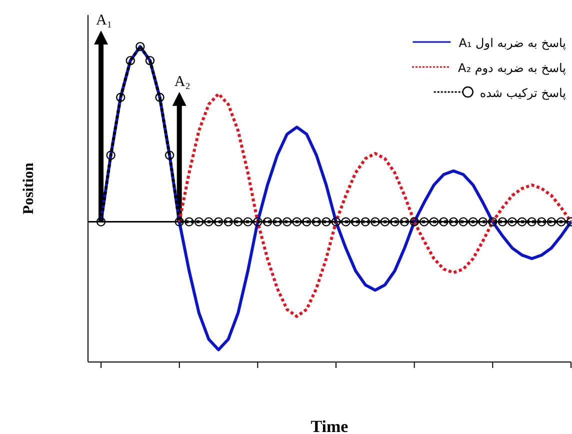  What do you see at coordinates (29, 188) in the screenshot?
I see `y-axis-title: Position` at bounding box center [29, 188].